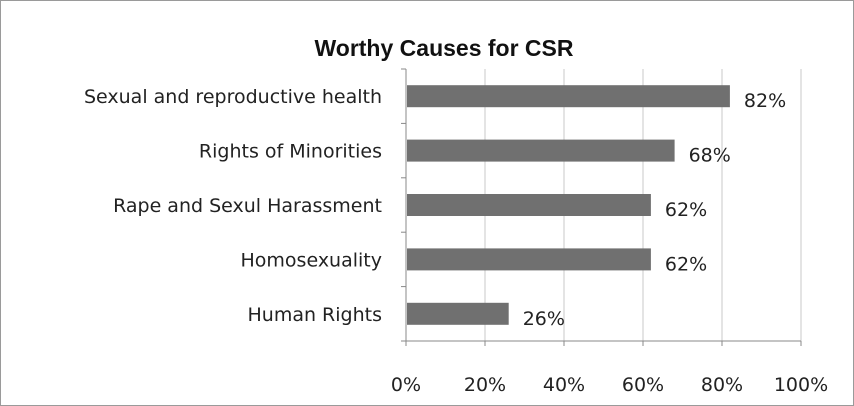 Image resolution: width=854 pixels, height=406 pixels. What do you see at coordinates (443, 48) in the screenshot?
I see `chart-title: Worthy Causes for CSR` at bounding box center [443, 48].